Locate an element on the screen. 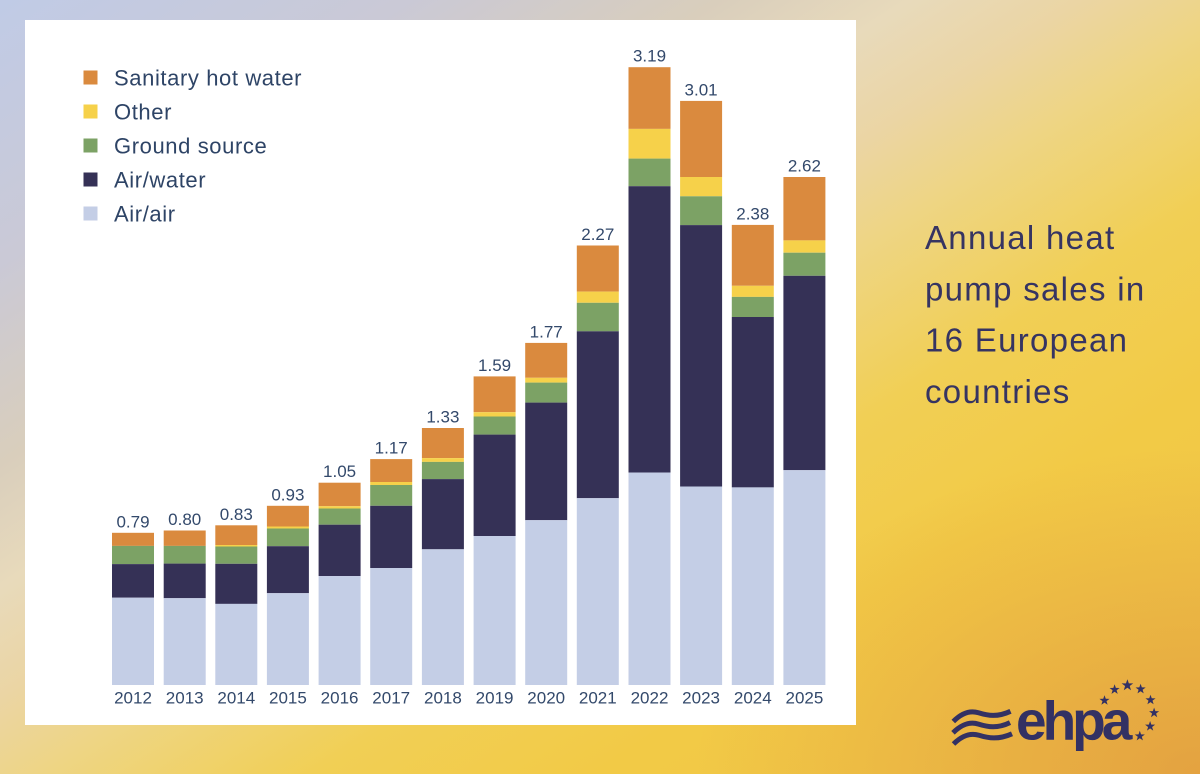  svg-text: 2023 is located at coordinates (701, 698).